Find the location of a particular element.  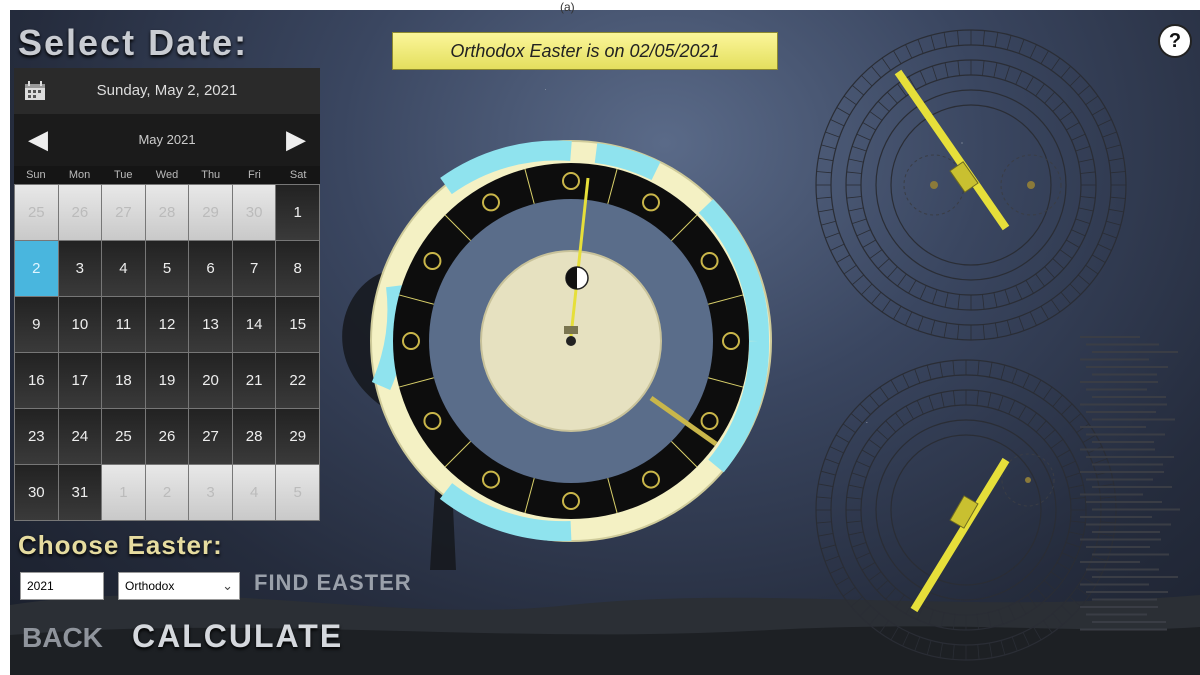

day-cell: 14 is located at coordinates (254, 324).